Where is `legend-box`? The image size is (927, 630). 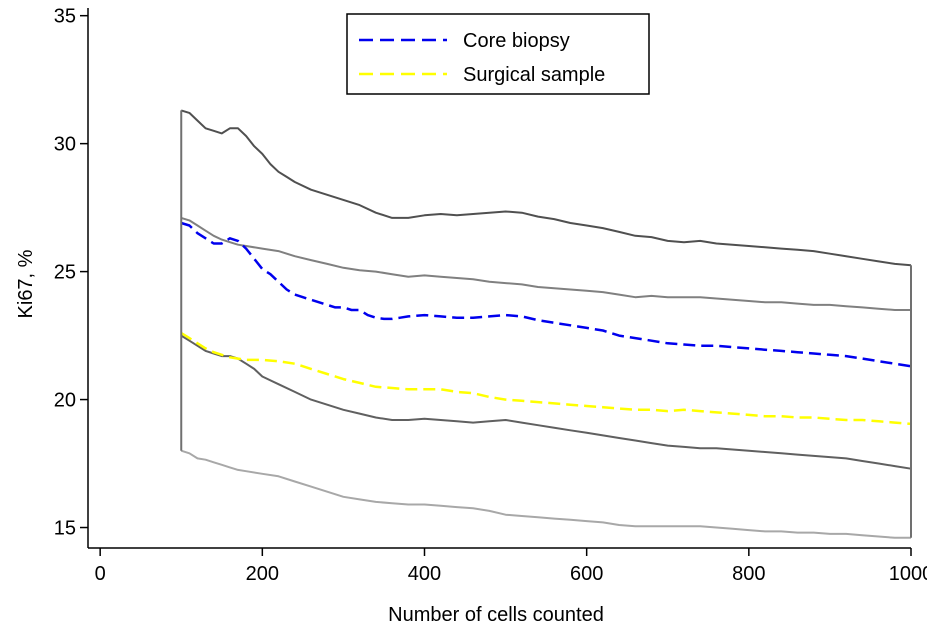 legend-box is located at coordinates (498, 54).